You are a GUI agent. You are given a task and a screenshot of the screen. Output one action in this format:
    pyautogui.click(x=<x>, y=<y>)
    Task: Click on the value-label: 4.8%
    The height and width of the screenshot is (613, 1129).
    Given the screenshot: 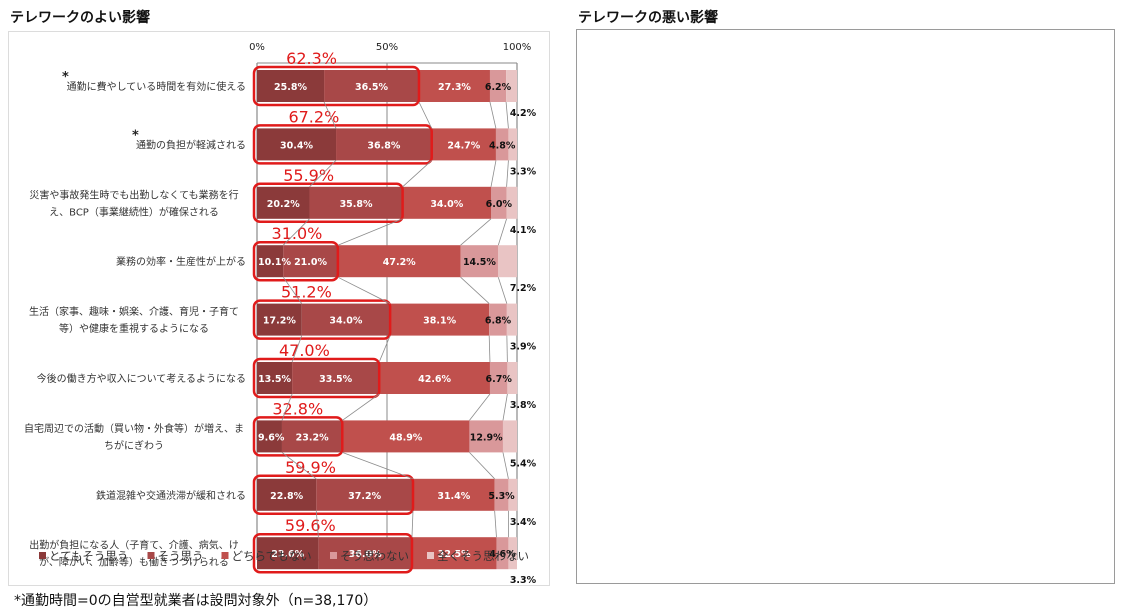 What is the action you would take?
    pyautogui.click(x=502, y=145)
    